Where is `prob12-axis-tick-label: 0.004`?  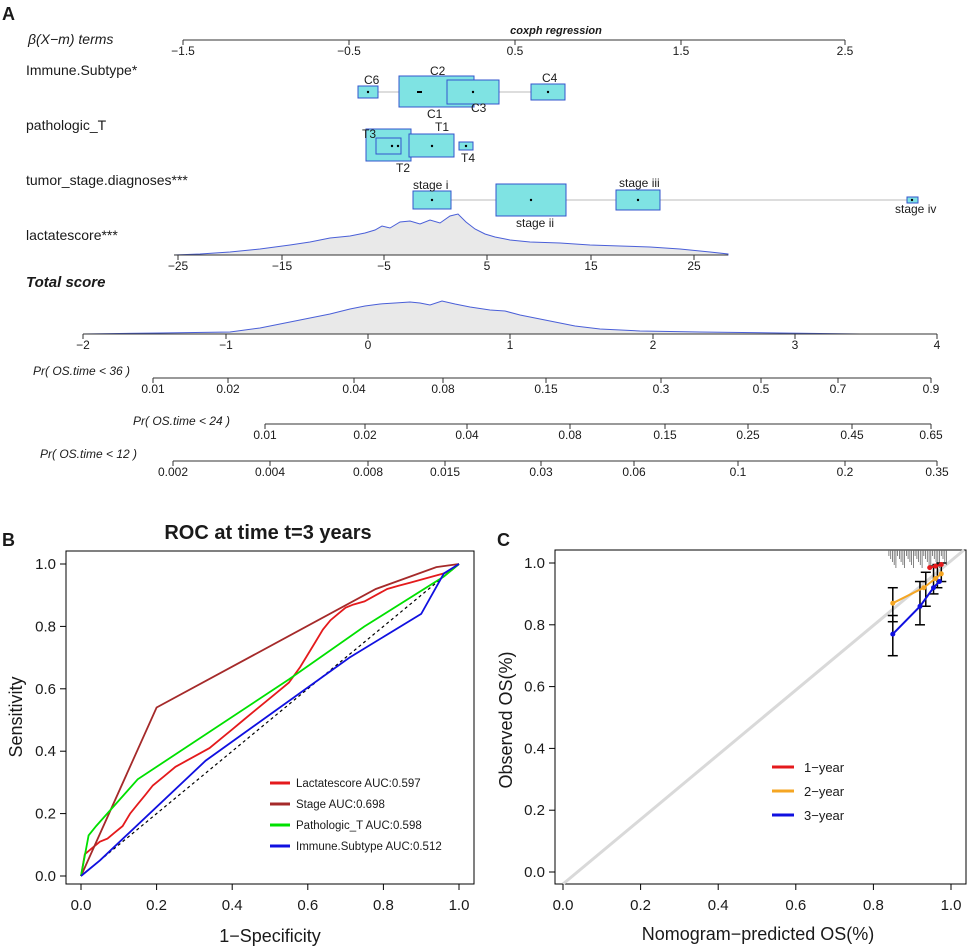
prob12-axis-tick-label: 0.004 is located at coordinates (270, 472).